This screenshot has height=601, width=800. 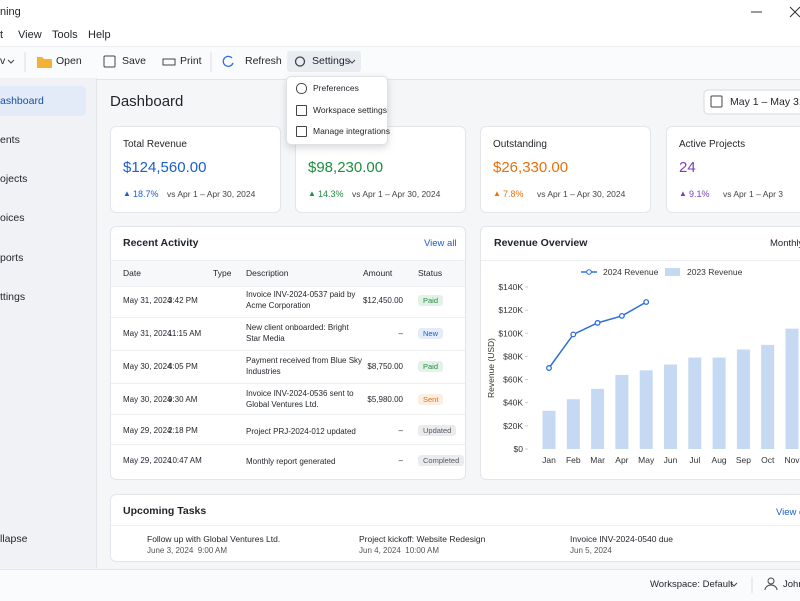 I want to click on row-time: 2:18 PM, so click(x=183, y=430).